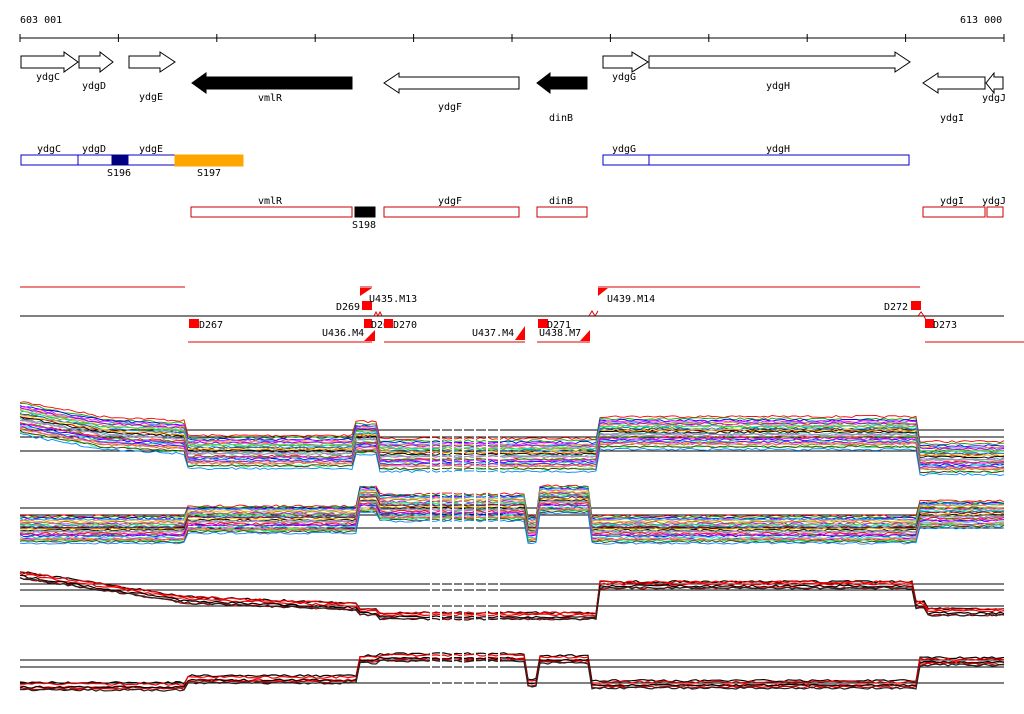 The image size is (1024, 714). What do you see at coordinates (271, 207) in the screenshot?
I see `minus-box-vmlR: vmlR` at bounding box center [271, 207].